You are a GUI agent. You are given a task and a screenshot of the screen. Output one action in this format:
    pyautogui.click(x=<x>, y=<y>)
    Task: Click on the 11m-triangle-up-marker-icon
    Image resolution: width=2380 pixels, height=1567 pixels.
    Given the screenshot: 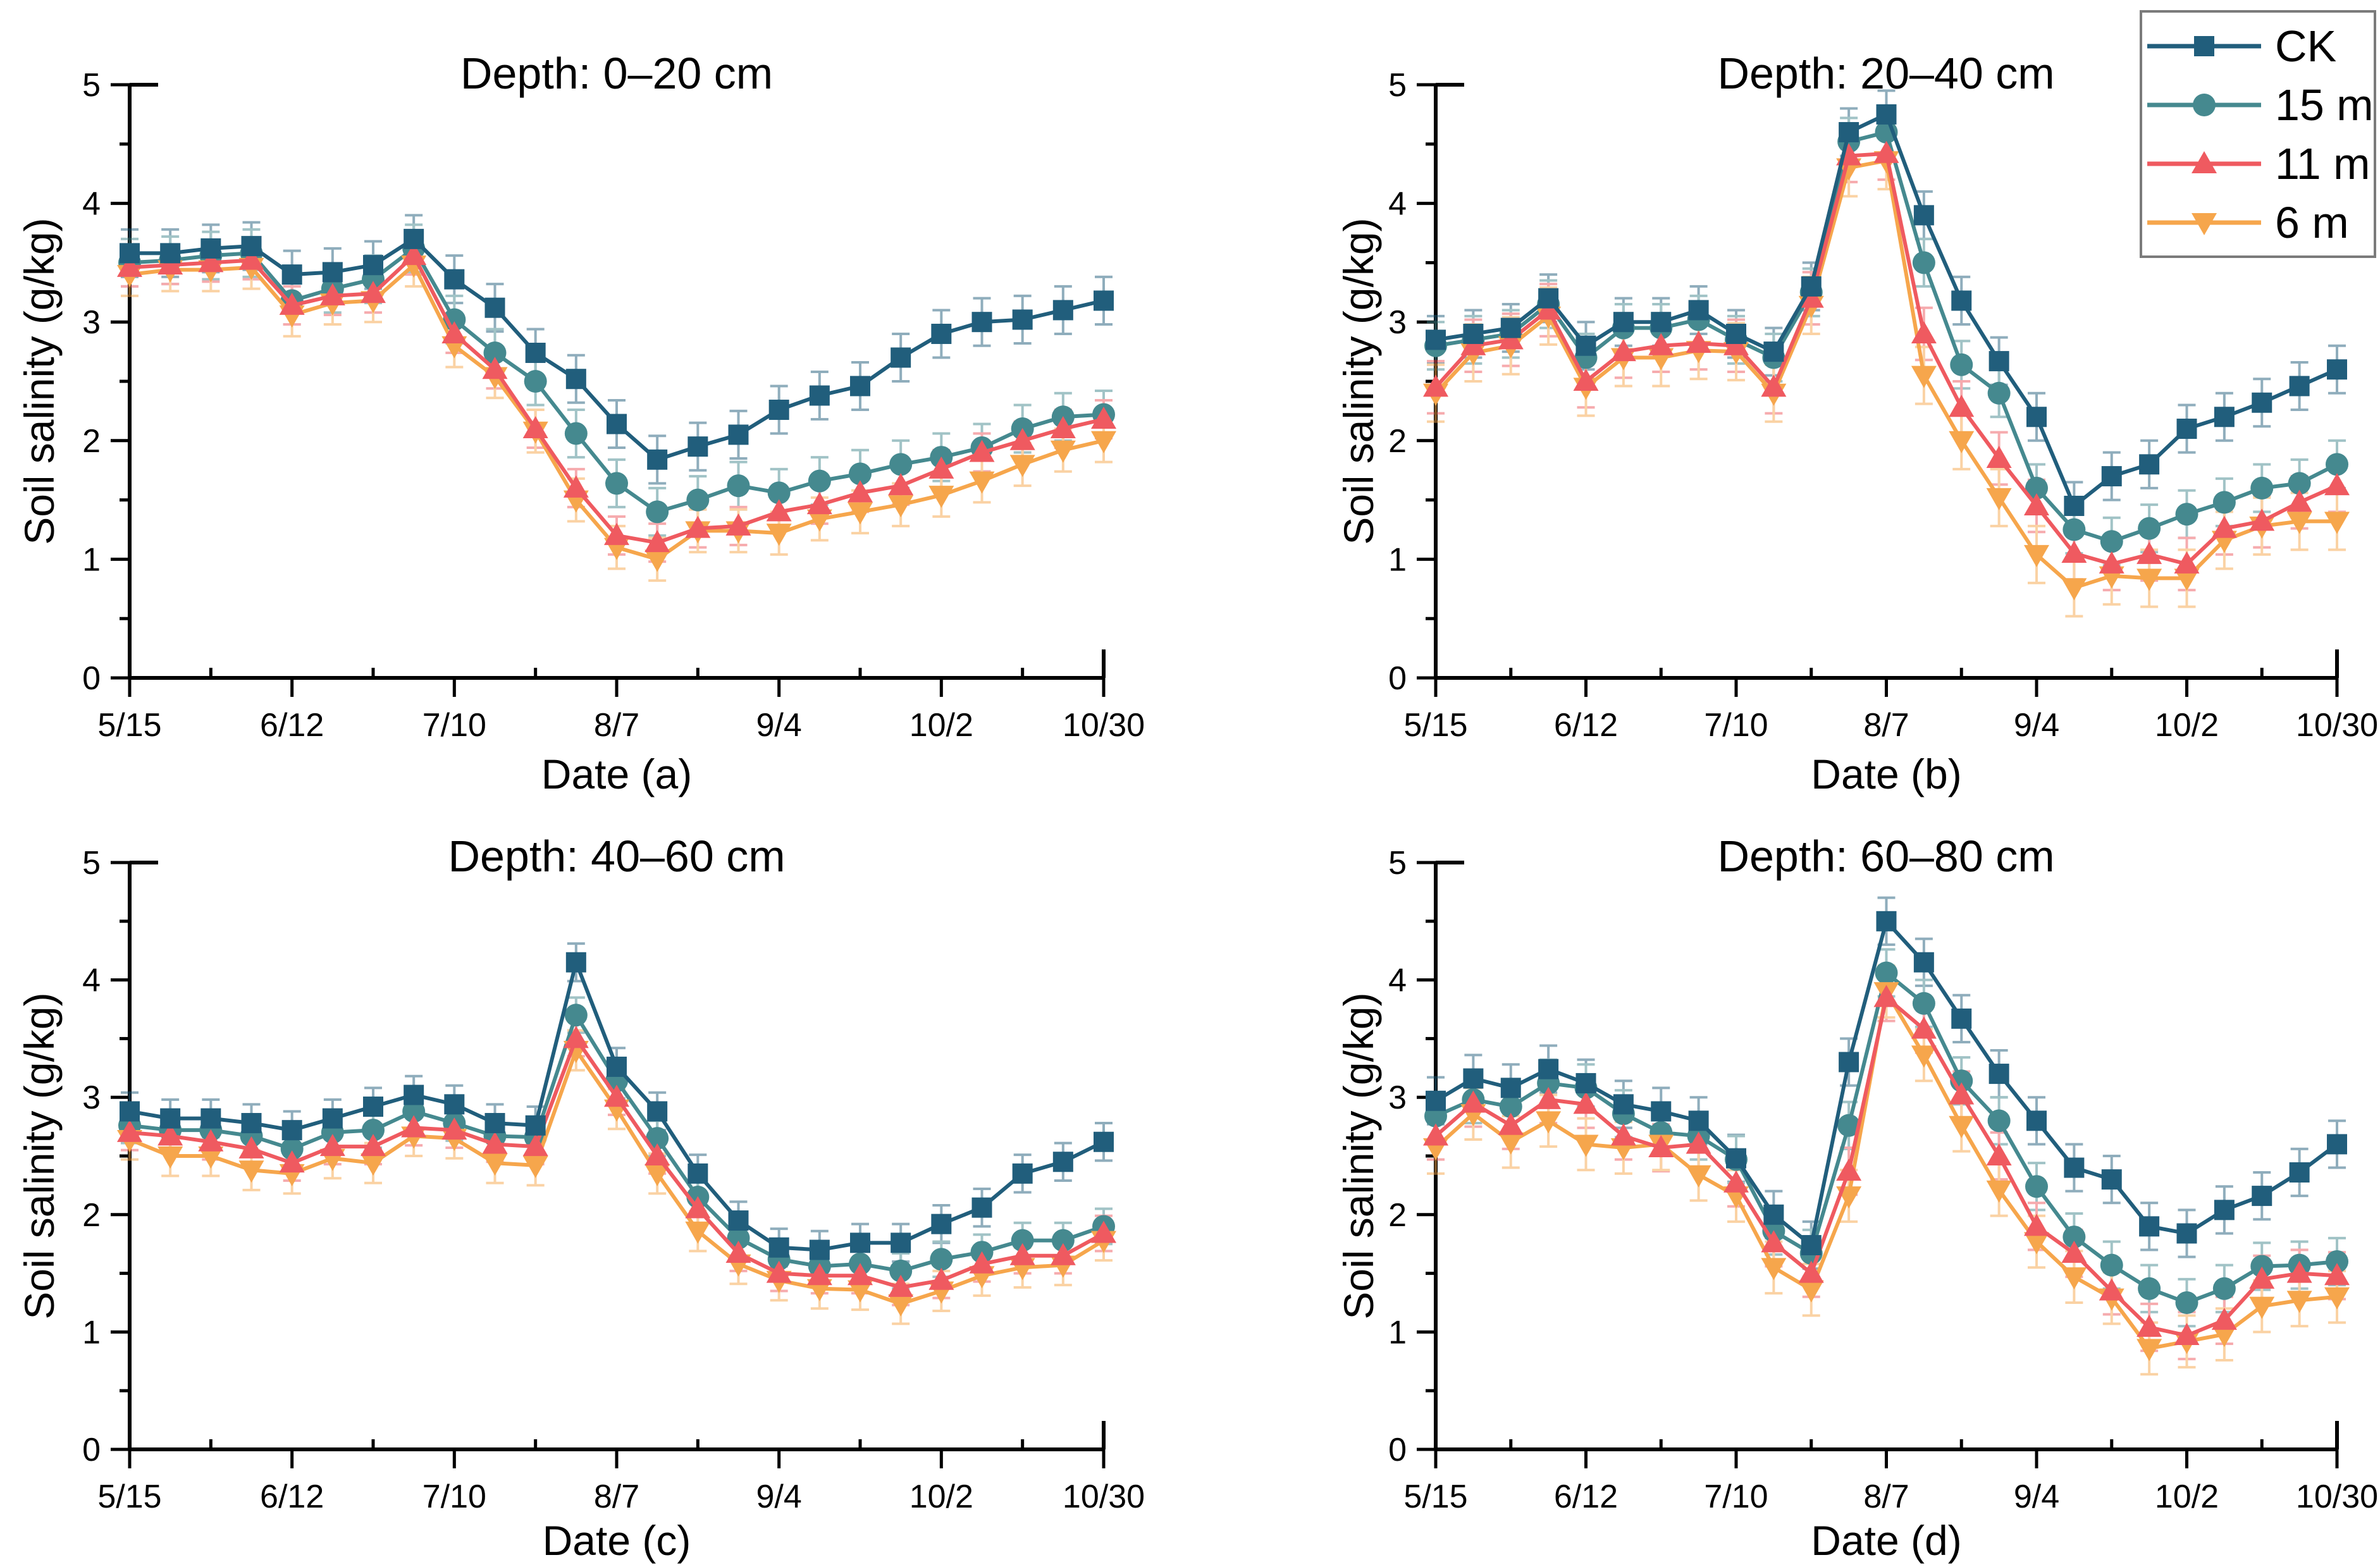 What is the action you would take?
    pyautogui.click(x=2204, y=162)
    